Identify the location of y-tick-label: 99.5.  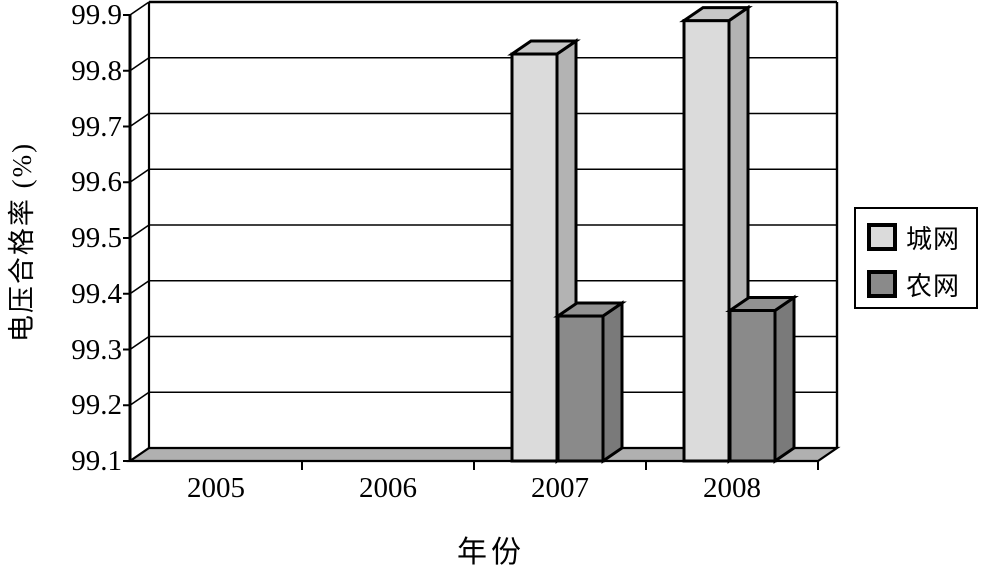
(96, 238).